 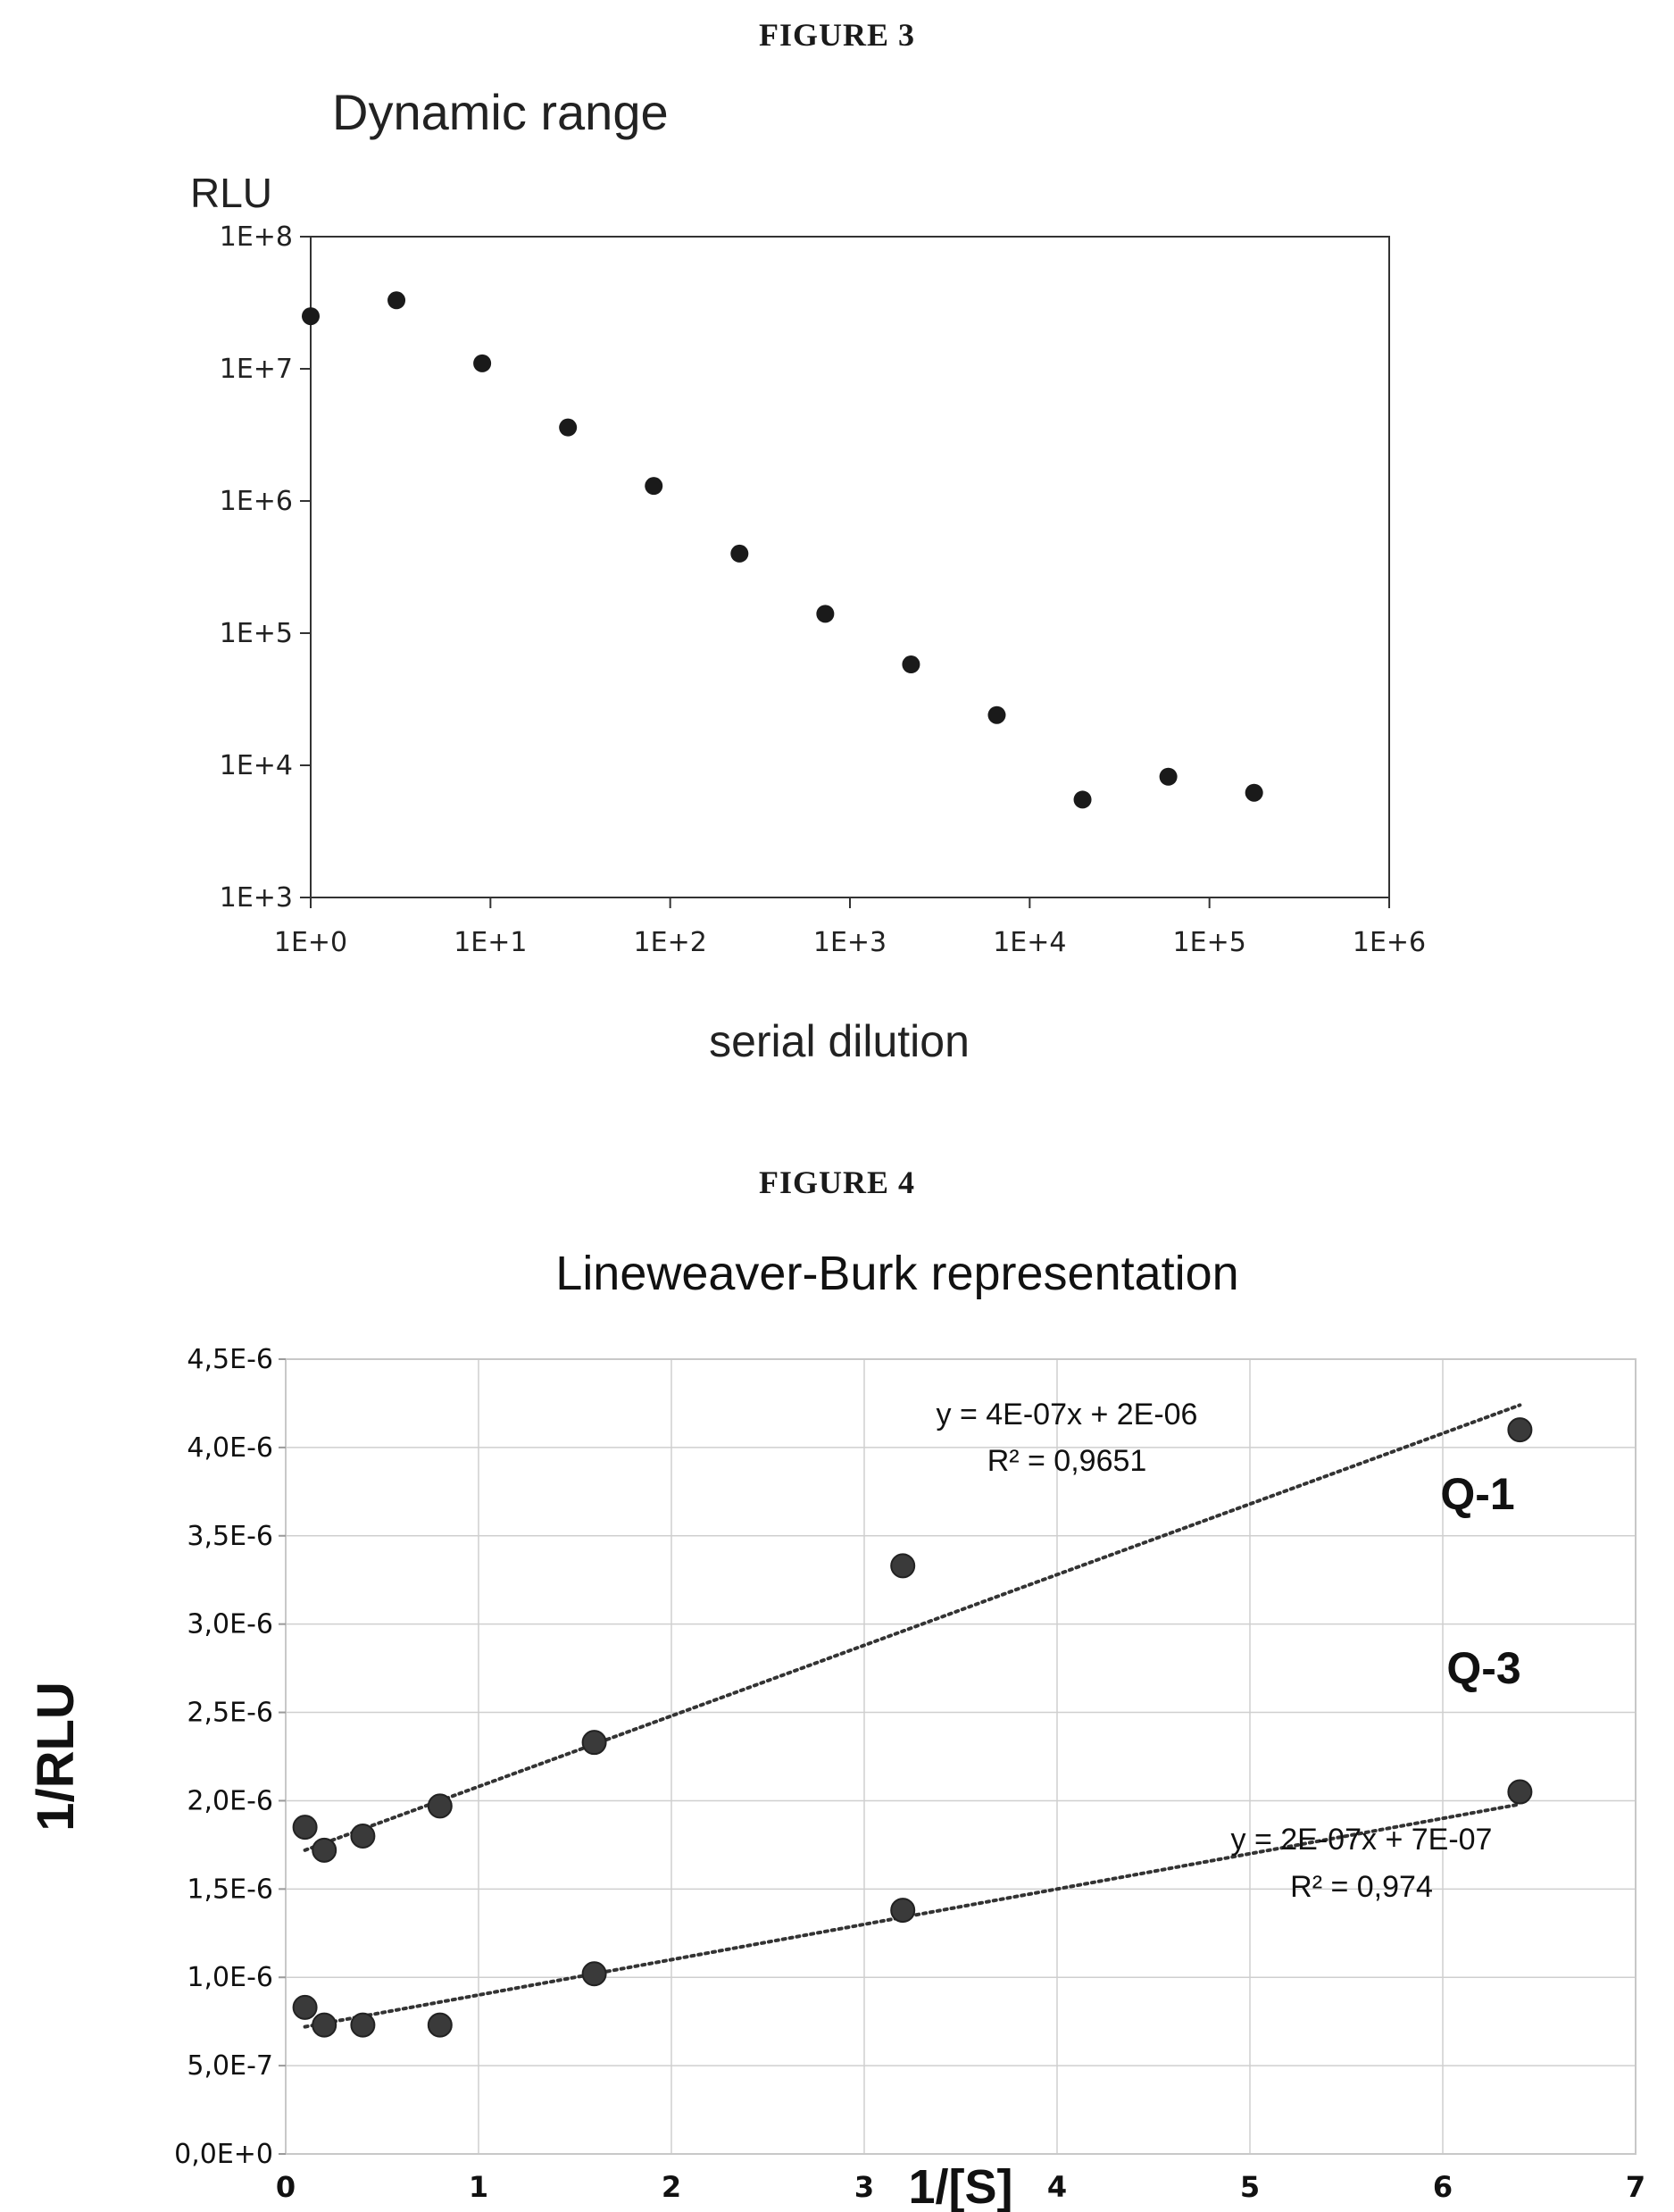 What do you see at coordinates (310, 942) in the screenshot?
I see `x-tick-label: 1E+0` at bounding box center [310, 942].